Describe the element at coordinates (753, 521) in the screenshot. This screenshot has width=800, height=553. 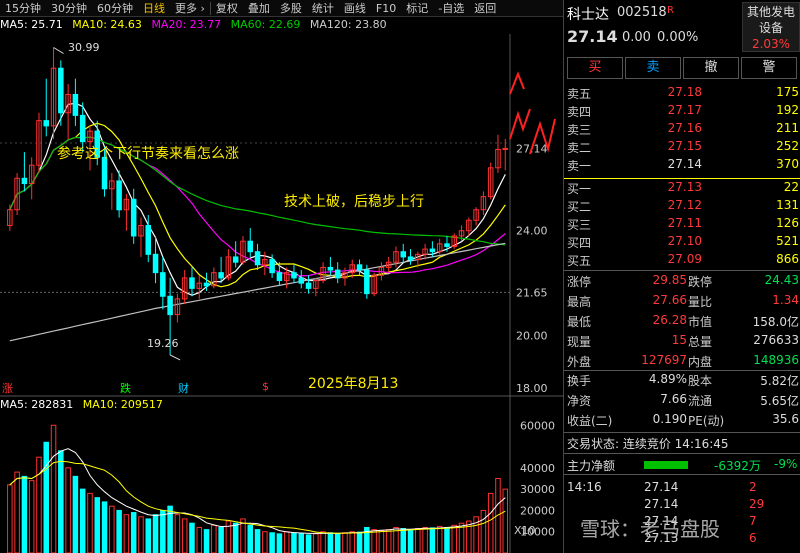
I see `tick-volume: 7` at that location.